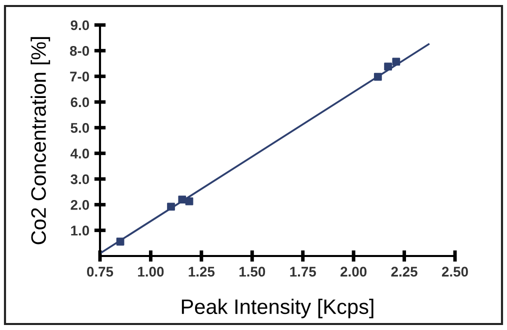 The image size is (507, 330). I want to click on y-tick-label: 3.0, so click(80, 179).